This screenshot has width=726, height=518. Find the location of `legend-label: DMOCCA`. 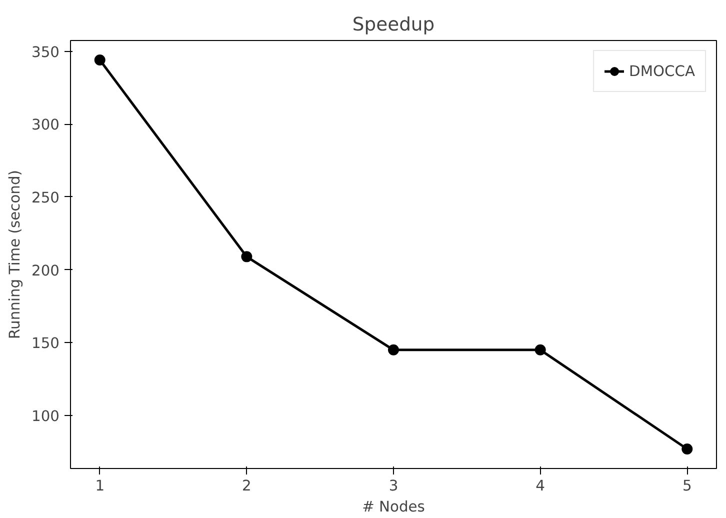

legend-label: DMOCCA is located at coordinates (662, 71).